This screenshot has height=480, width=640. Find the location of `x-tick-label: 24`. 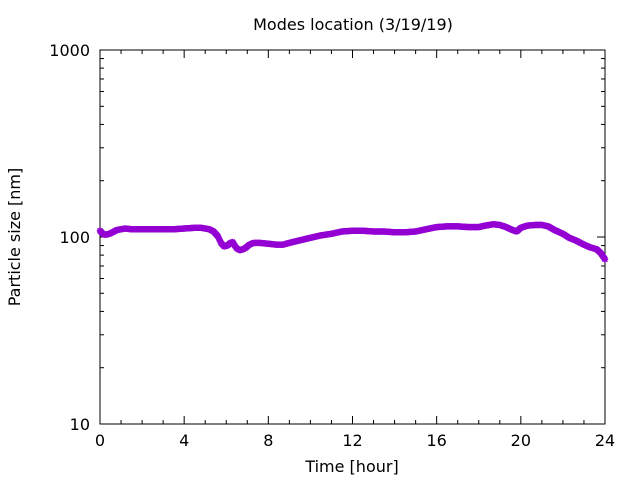

x-tick-label: 24 is located at coordinates (605, 440).